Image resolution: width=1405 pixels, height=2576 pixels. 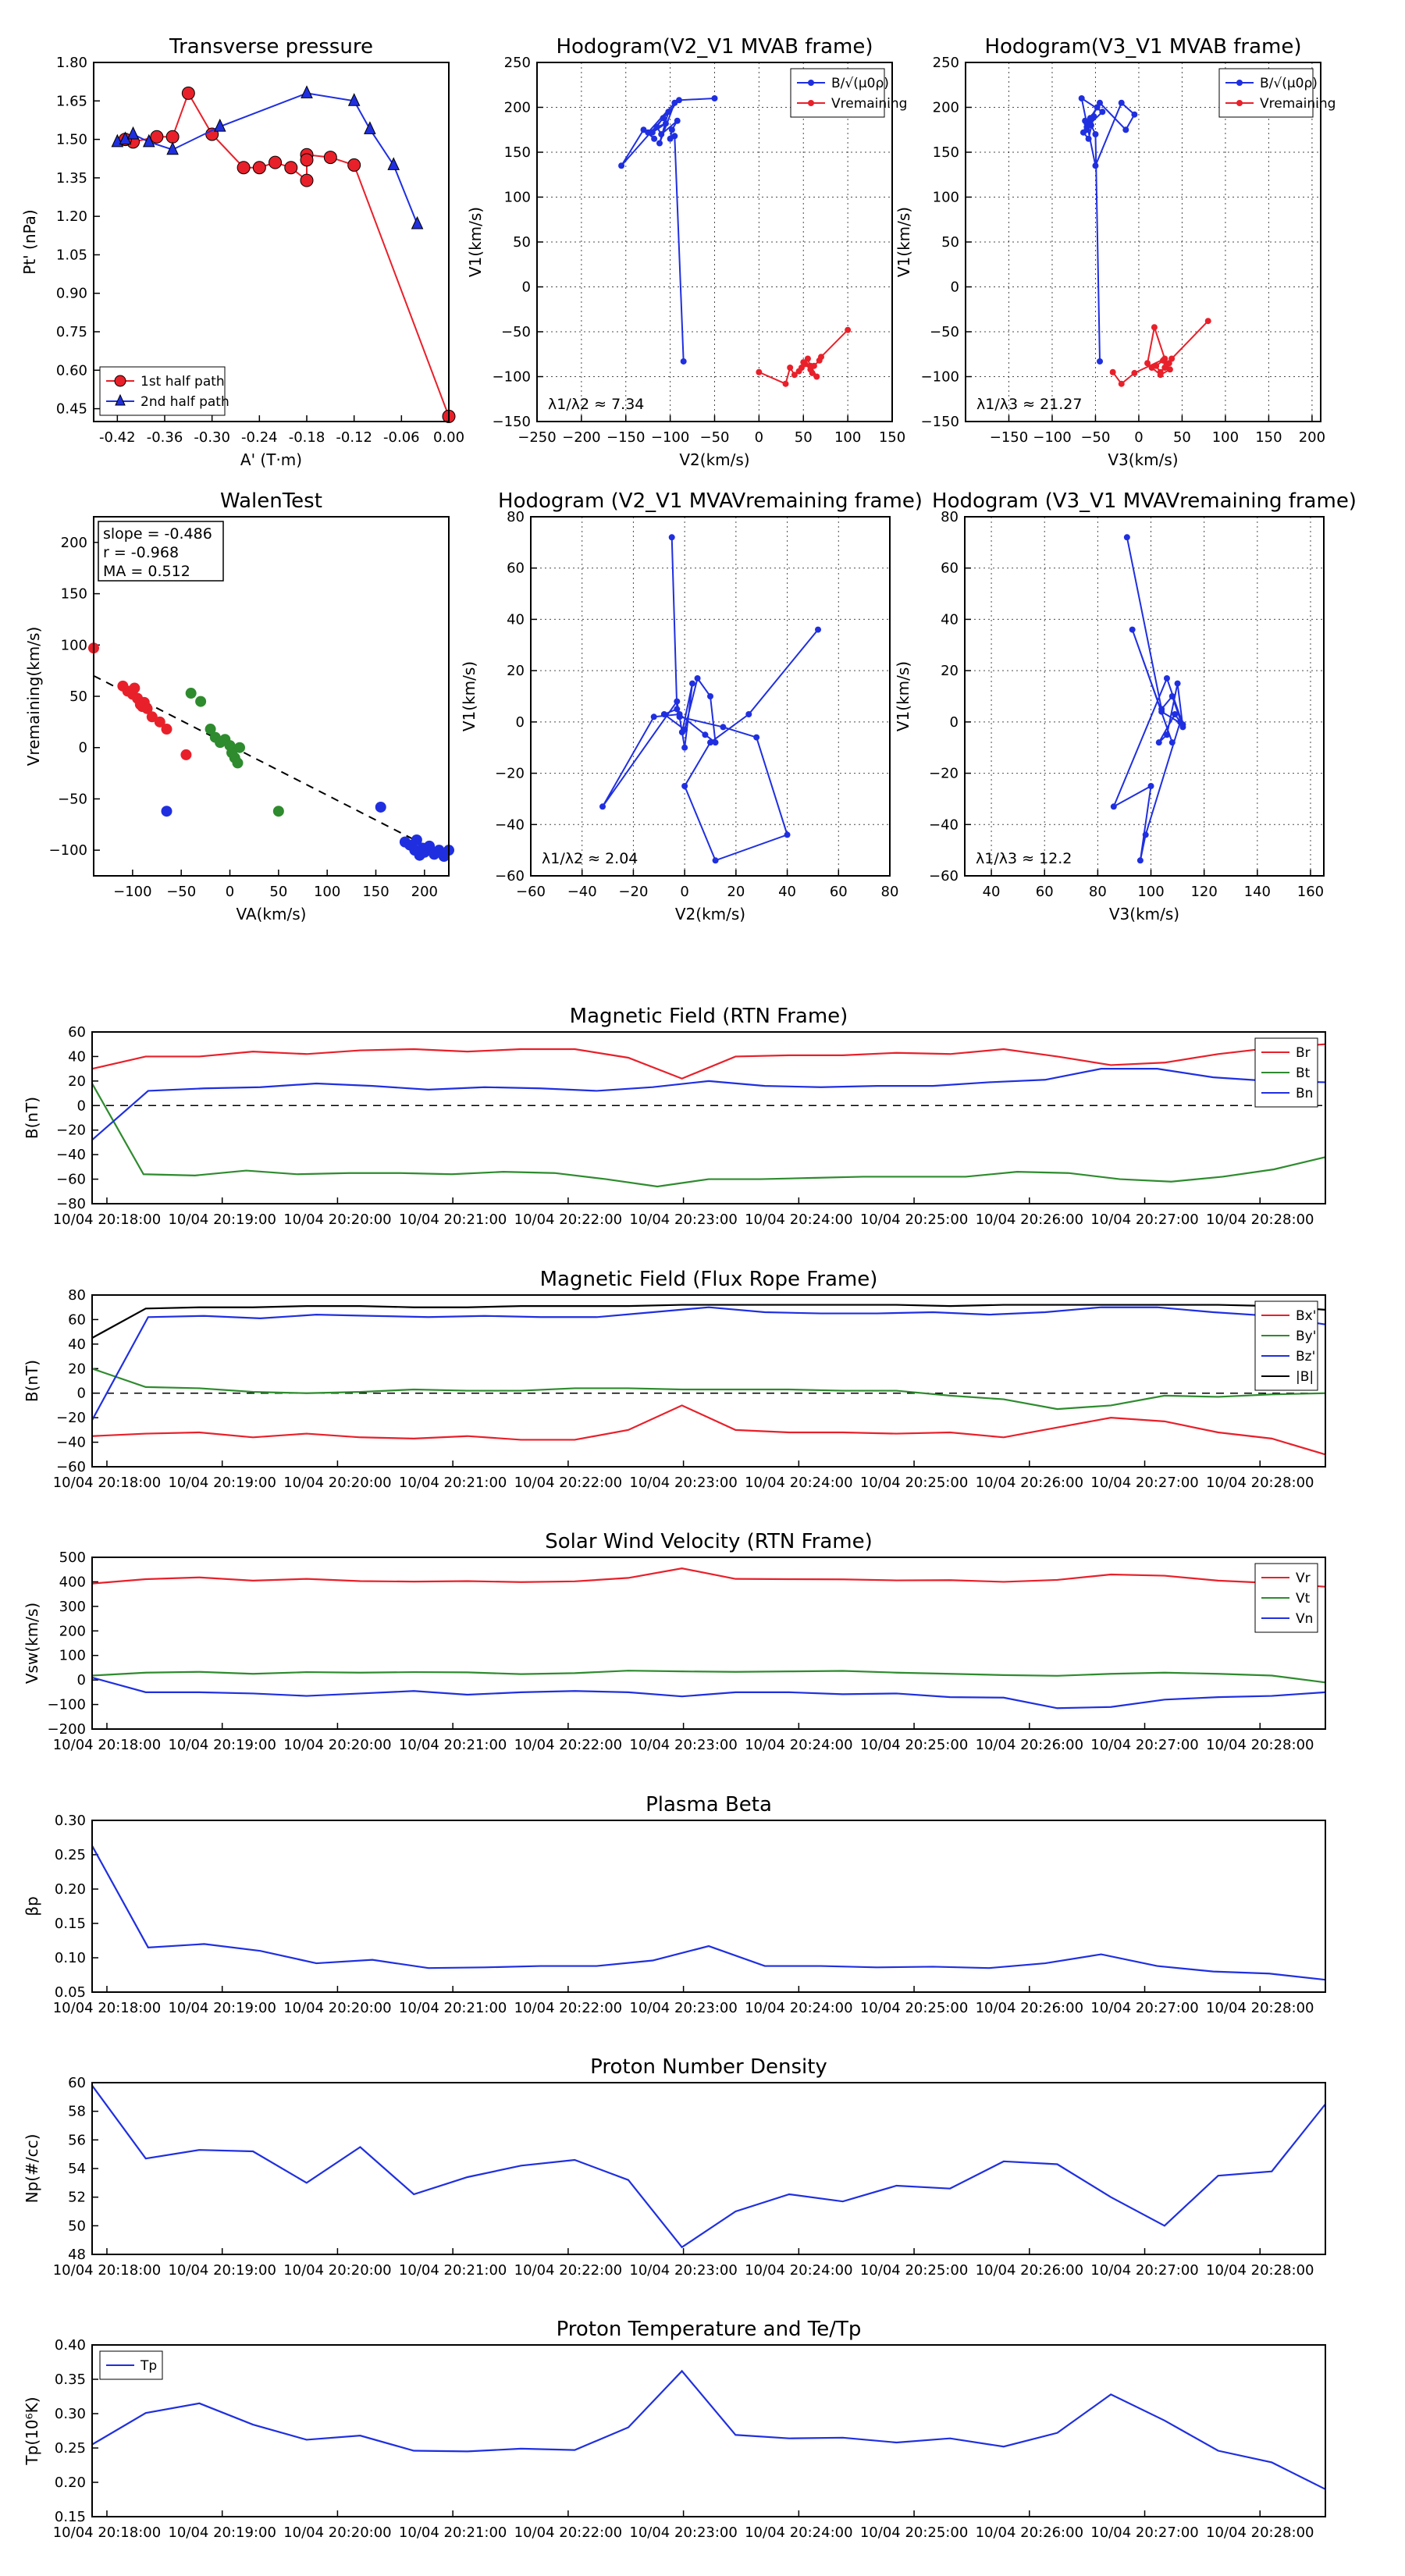 What do you see at coordinates (1143, 47) in the screenshot?
I see `h2-title: Hodogram(V3_V1 MVAB frame)` at bounding box center [1143, 47].